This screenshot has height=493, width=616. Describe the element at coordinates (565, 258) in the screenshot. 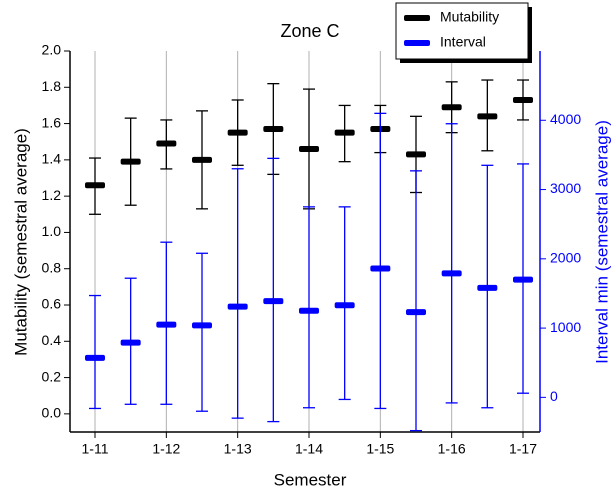

I see `y2-tick-label: 2000` at that location.